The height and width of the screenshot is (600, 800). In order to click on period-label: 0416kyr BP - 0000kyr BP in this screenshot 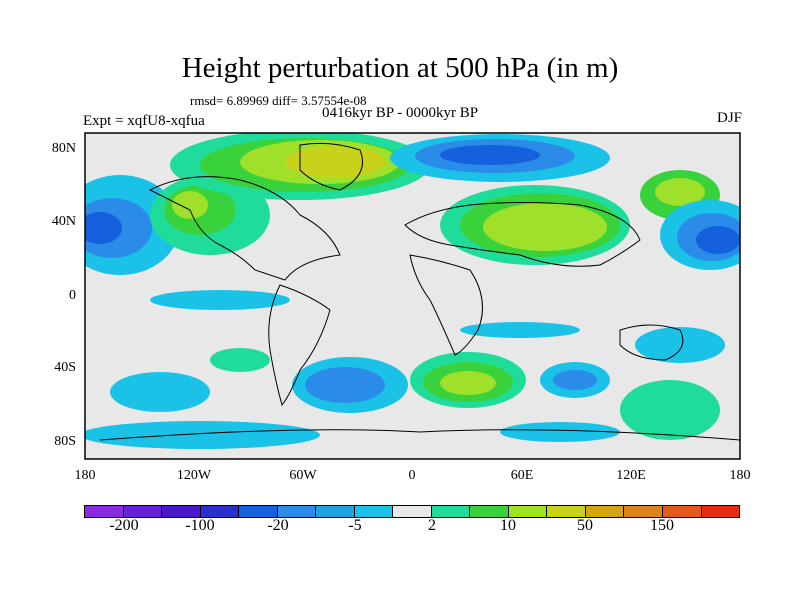, I will do `click(400, 113)`.